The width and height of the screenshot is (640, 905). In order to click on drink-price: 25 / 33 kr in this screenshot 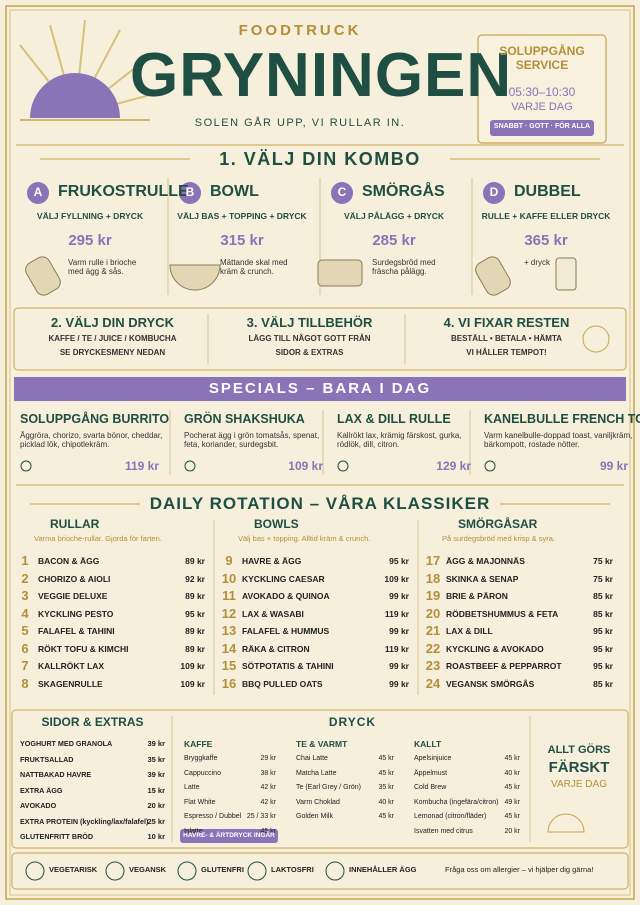, I will do `click(261, 816)`.